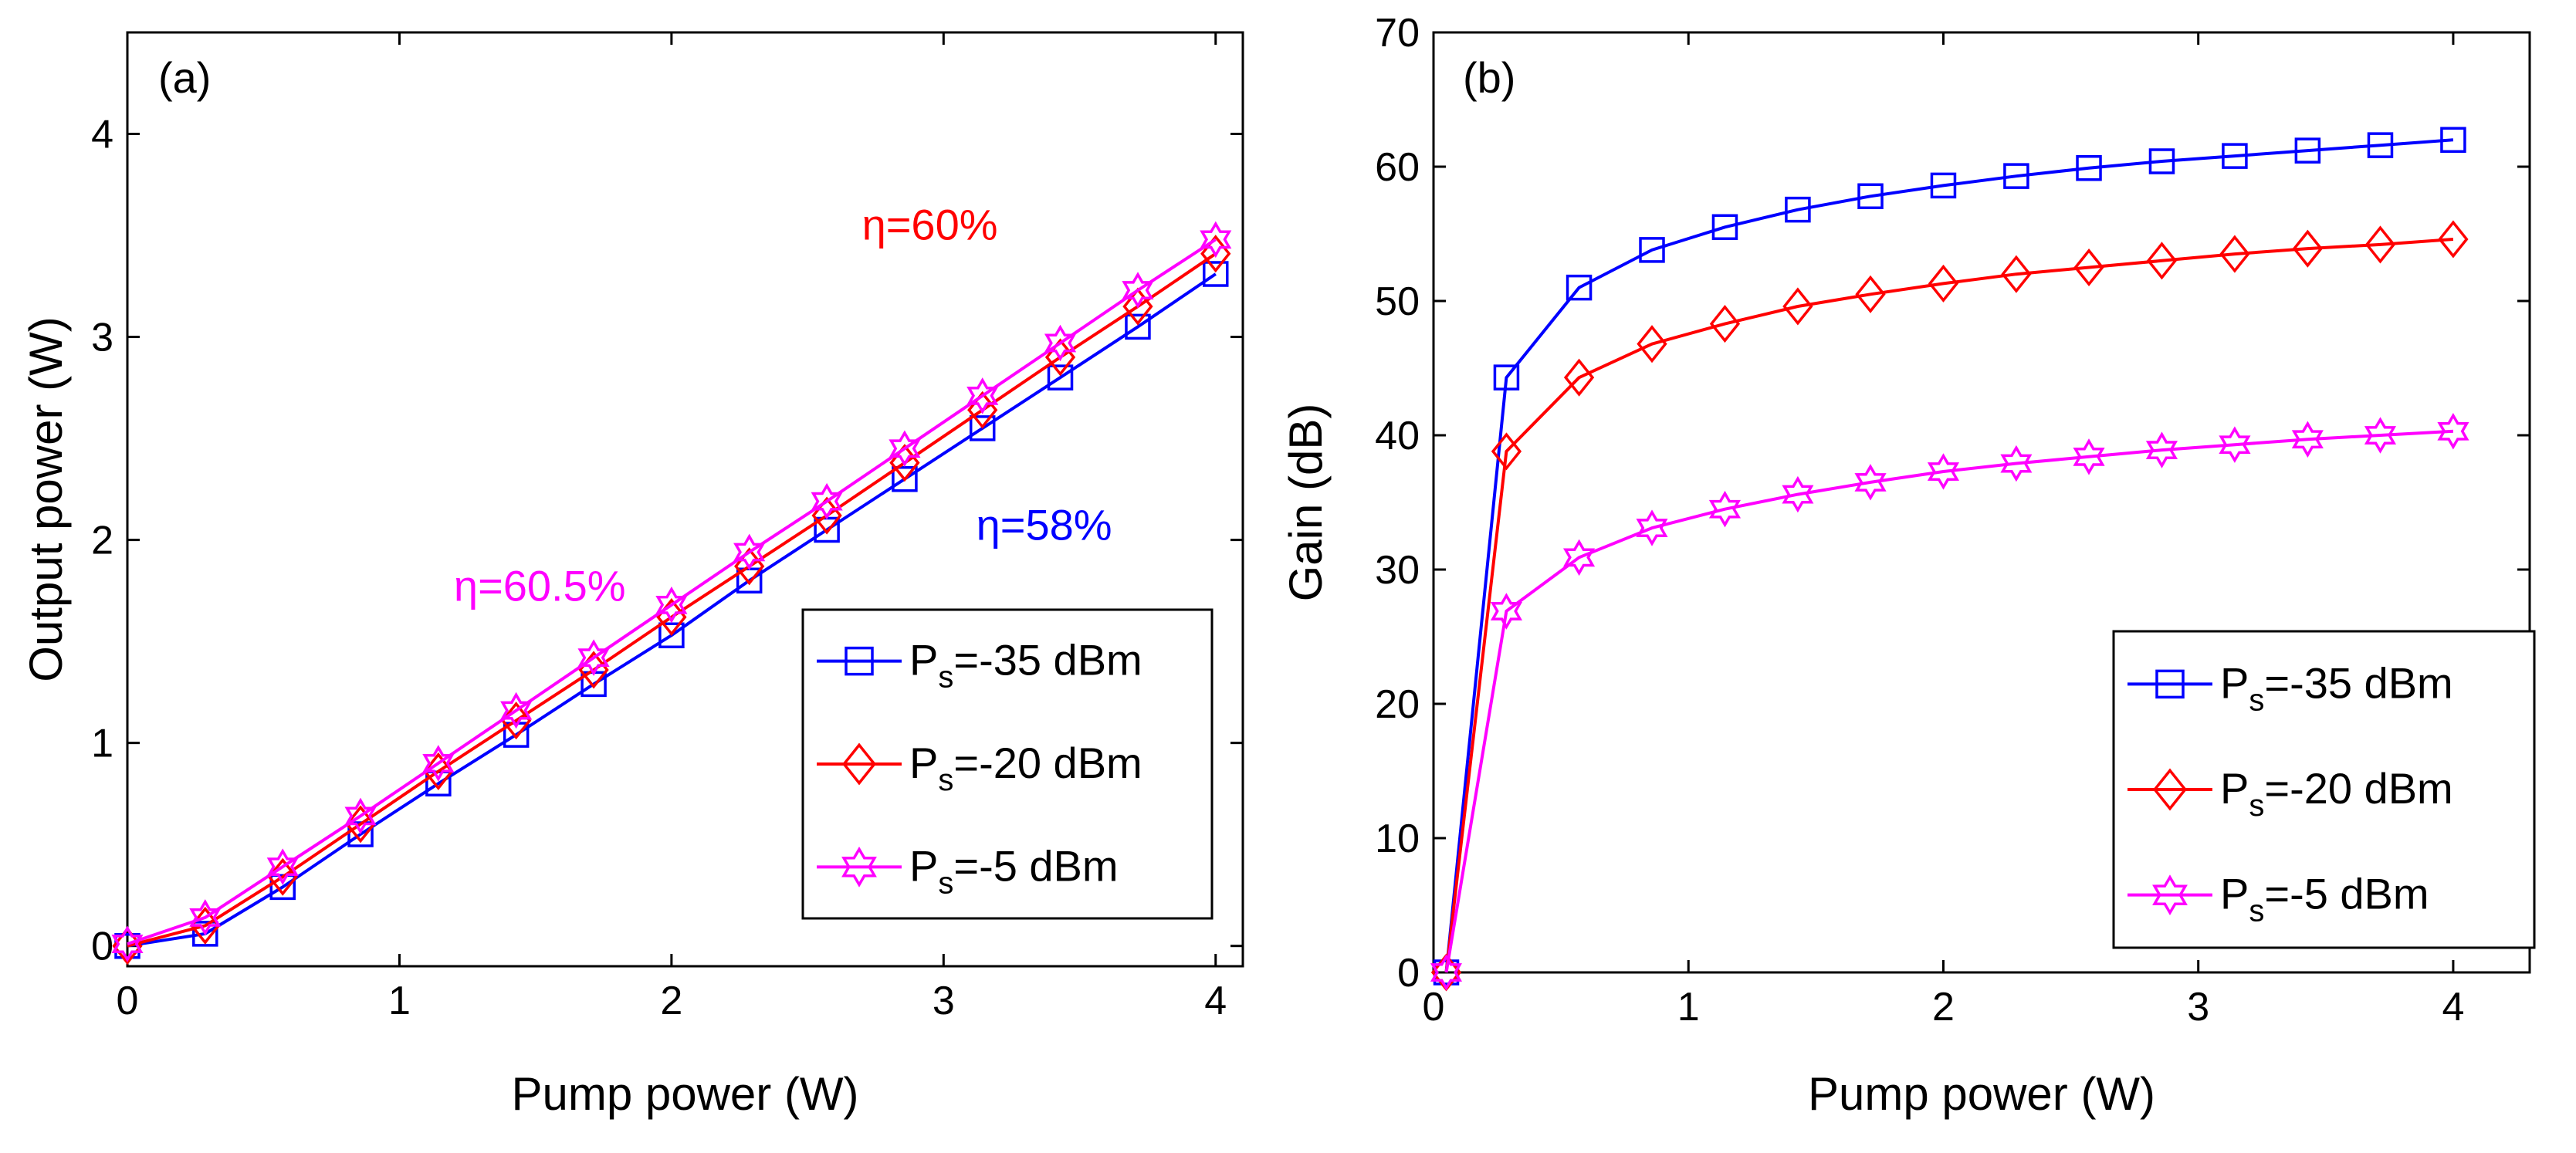 This screenshot has width=2576, height=1153. I want to click on y-tick-label: 1, so click(102, 744).